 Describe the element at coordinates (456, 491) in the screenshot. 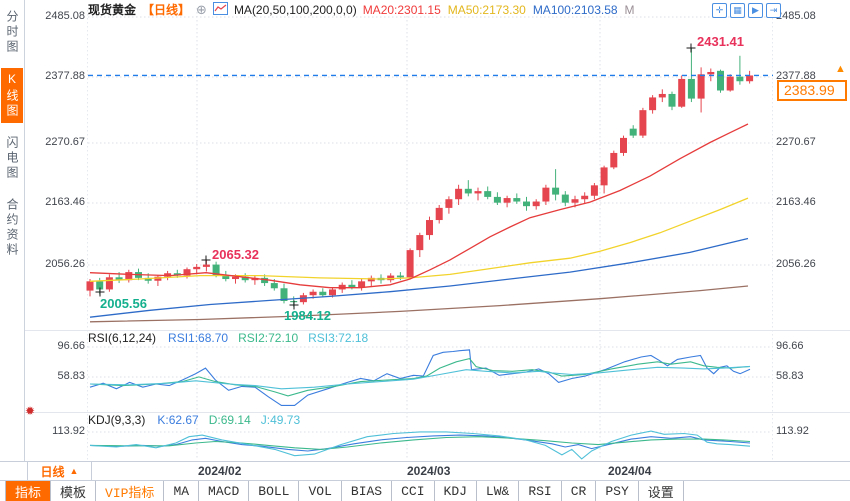

I see `tab-kdj: KDJ` at that location.